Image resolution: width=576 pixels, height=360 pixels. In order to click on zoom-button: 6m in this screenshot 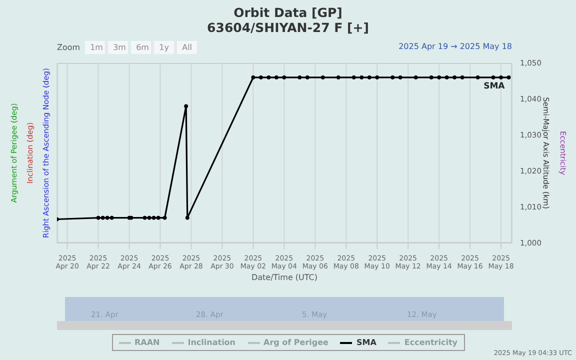, I will do `click(141, 47)`.